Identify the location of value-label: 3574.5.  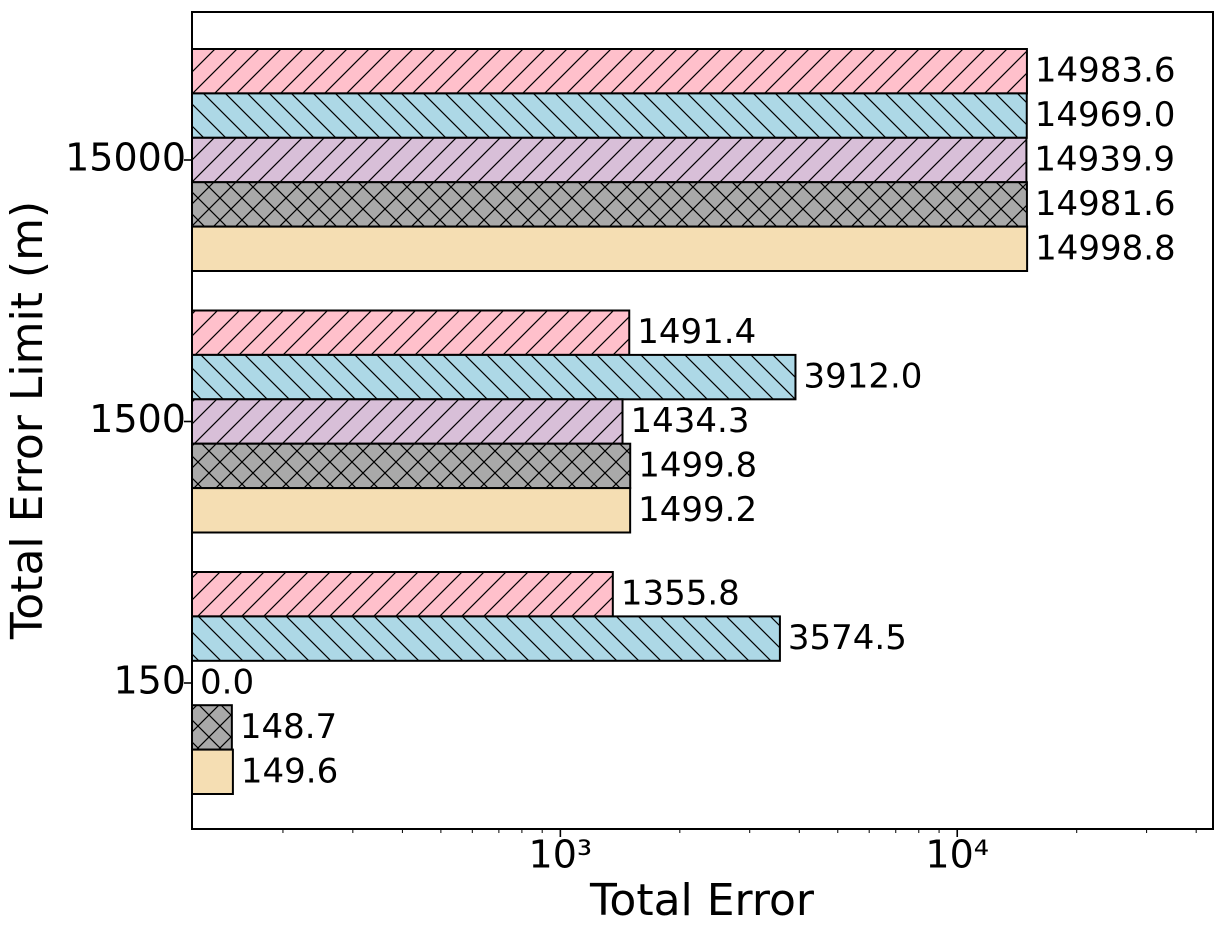
(847, 638).